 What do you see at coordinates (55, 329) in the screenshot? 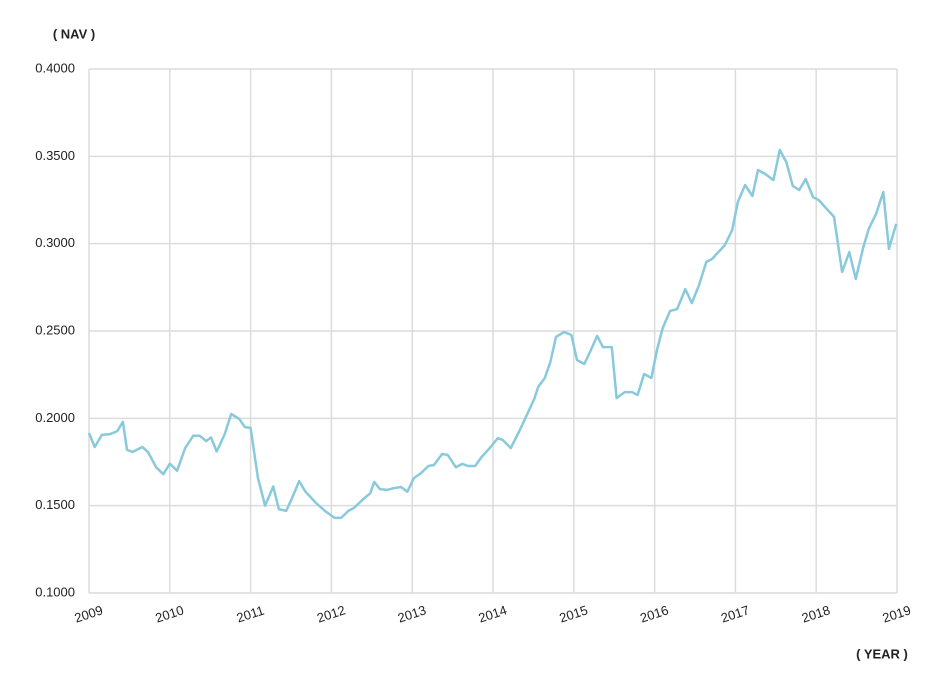
I see `y-tick-label: 0.2500` at bounding box center [55, 329].